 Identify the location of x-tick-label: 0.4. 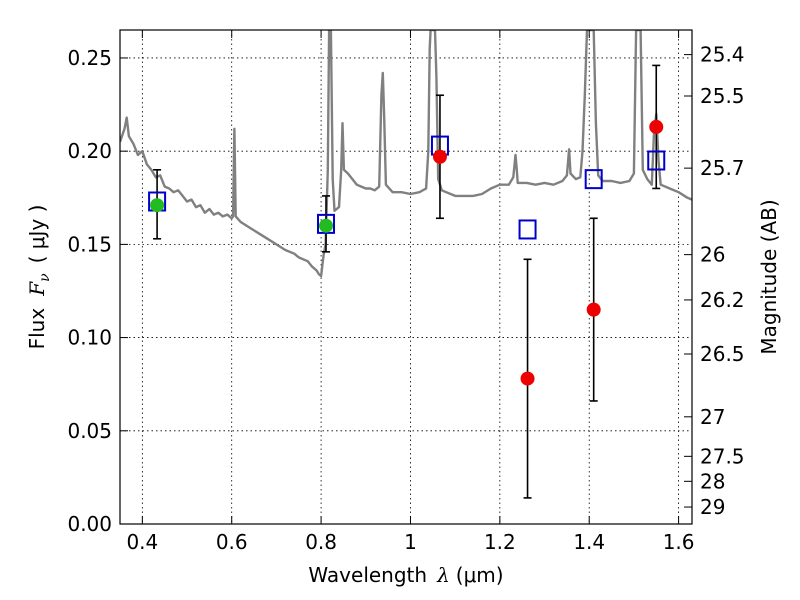
(142, 542).